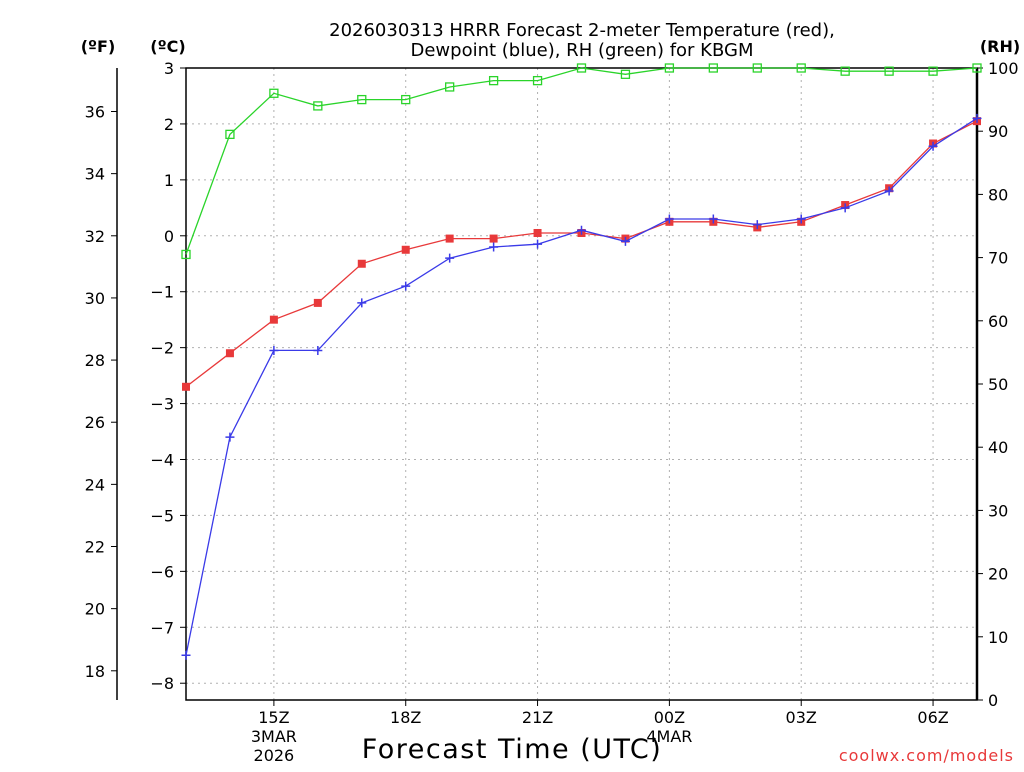 Image resolution: width=1024 pixels, height=772 pixels. I want to click on fahrenheit-tick-label: 28, so click(95, 360).